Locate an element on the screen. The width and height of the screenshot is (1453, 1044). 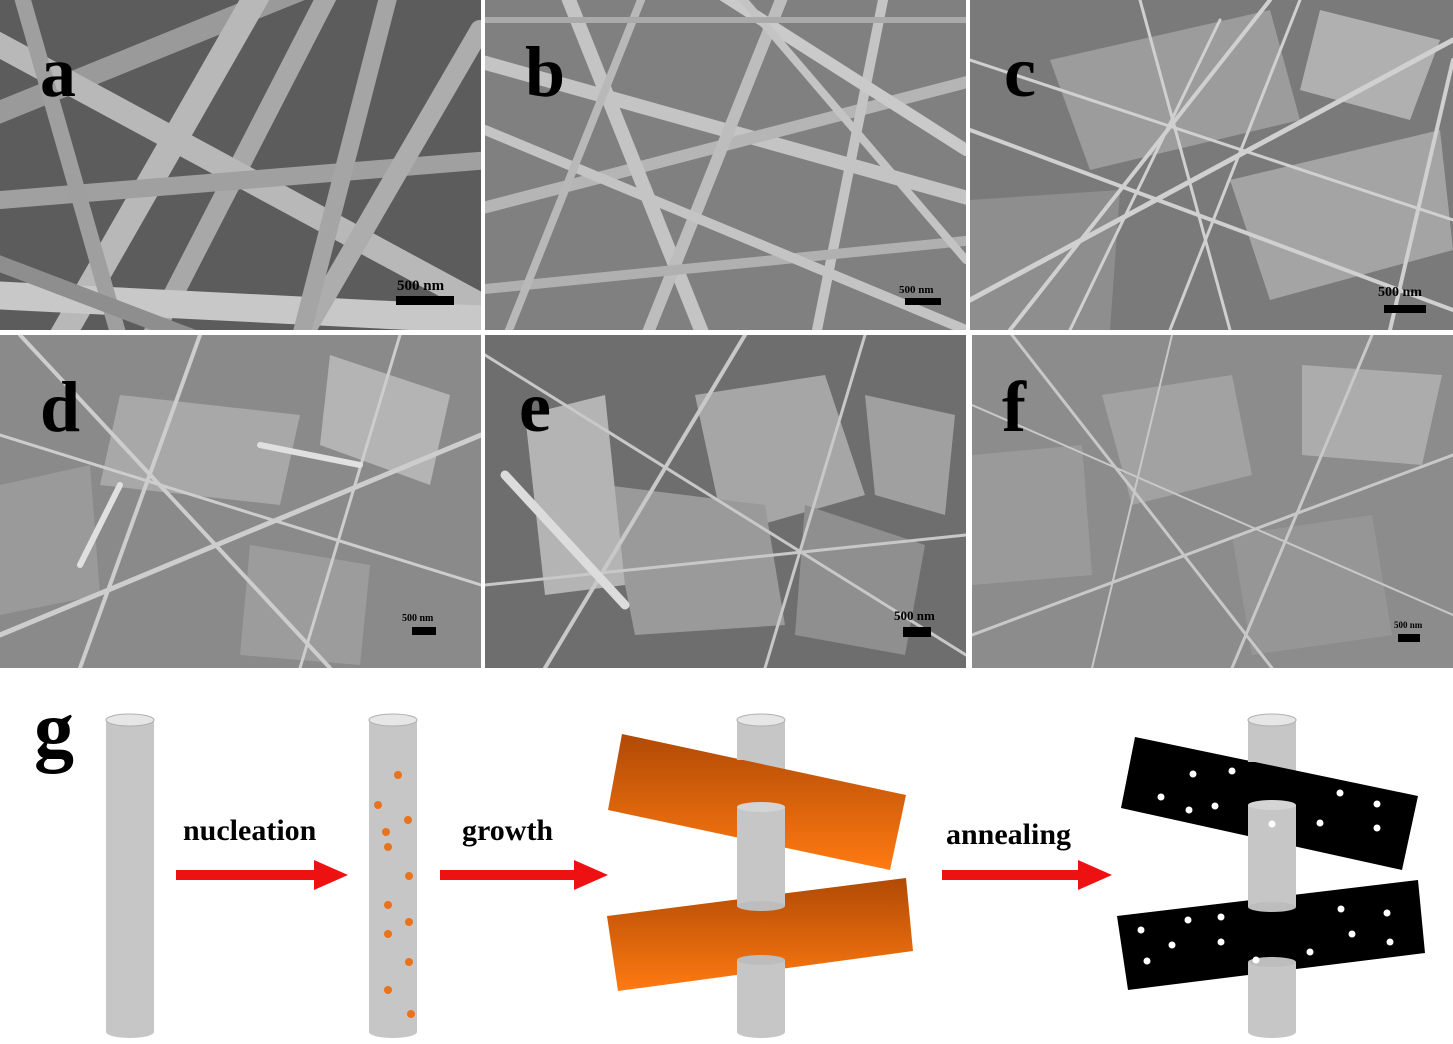
nanorod-4-porous-sheets is located at coordinates (1271, 875).